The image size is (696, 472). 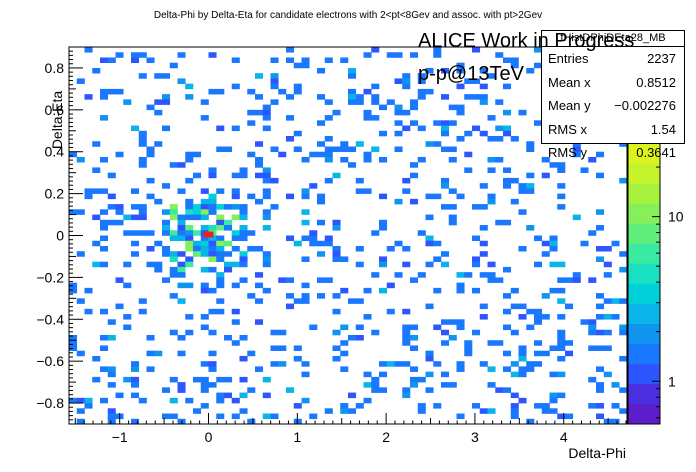 I want to click on stats-value: 2237, so click(x=661, y=58).